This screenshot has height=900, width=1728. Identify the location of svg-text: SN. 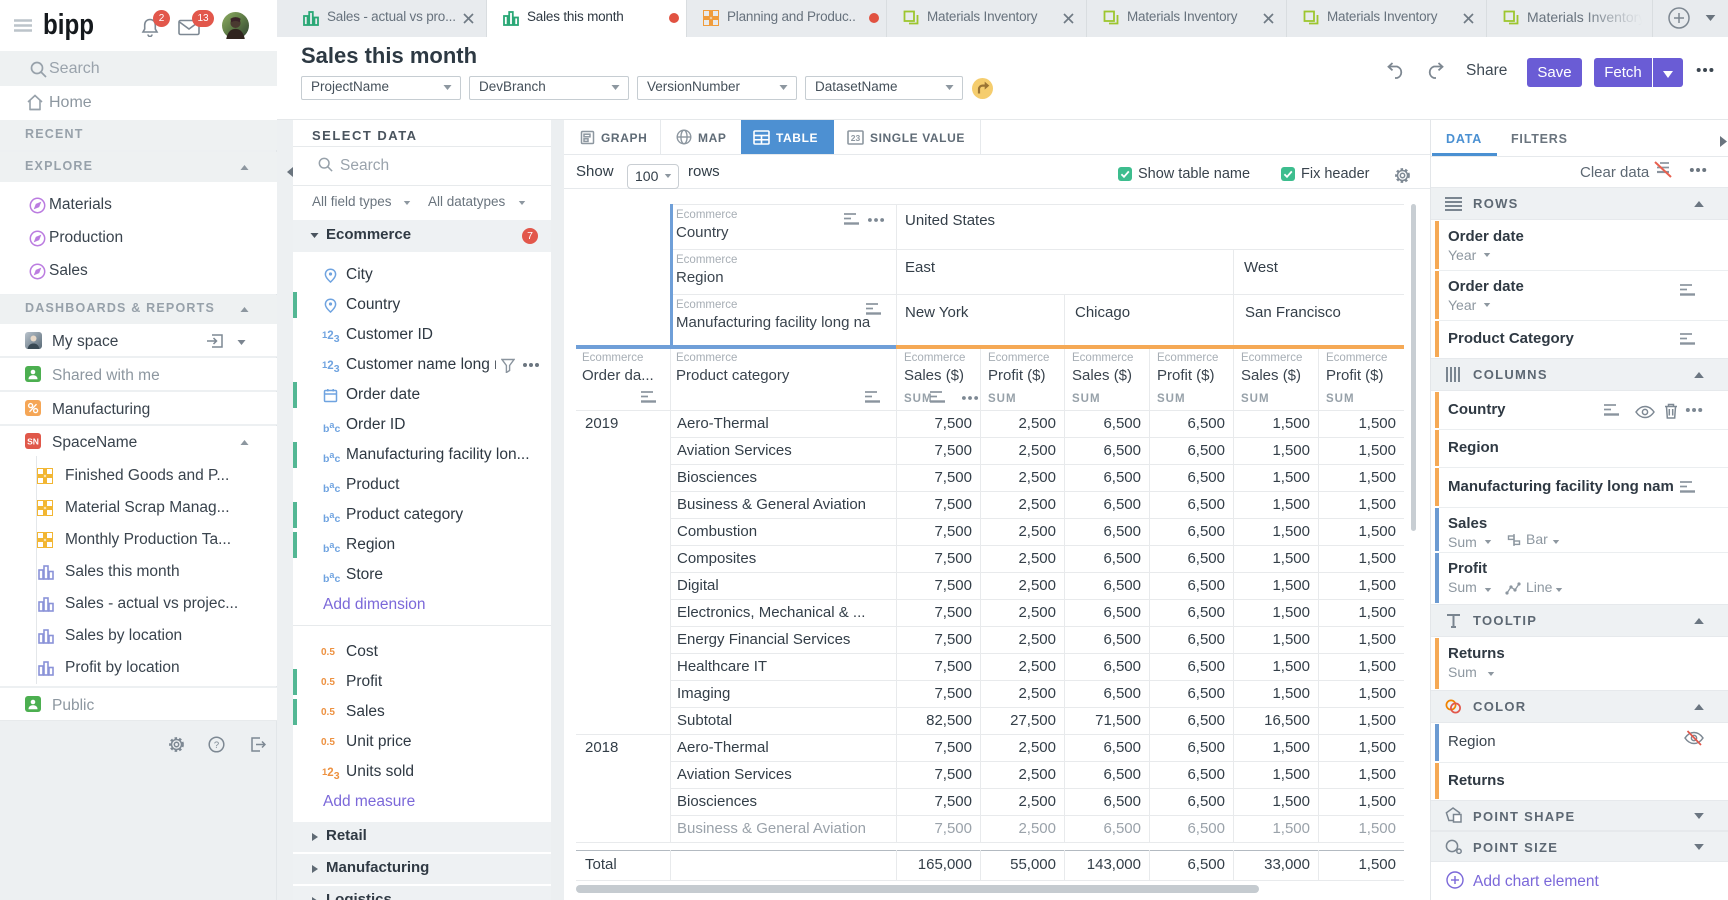
(33, 442).